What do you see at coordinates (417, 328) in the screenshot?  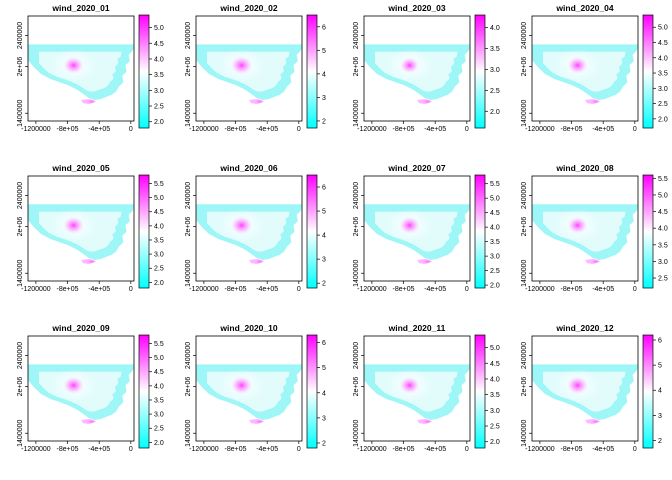 I see `panel-title: wind_2020_11` at bounding box center [417, 328].